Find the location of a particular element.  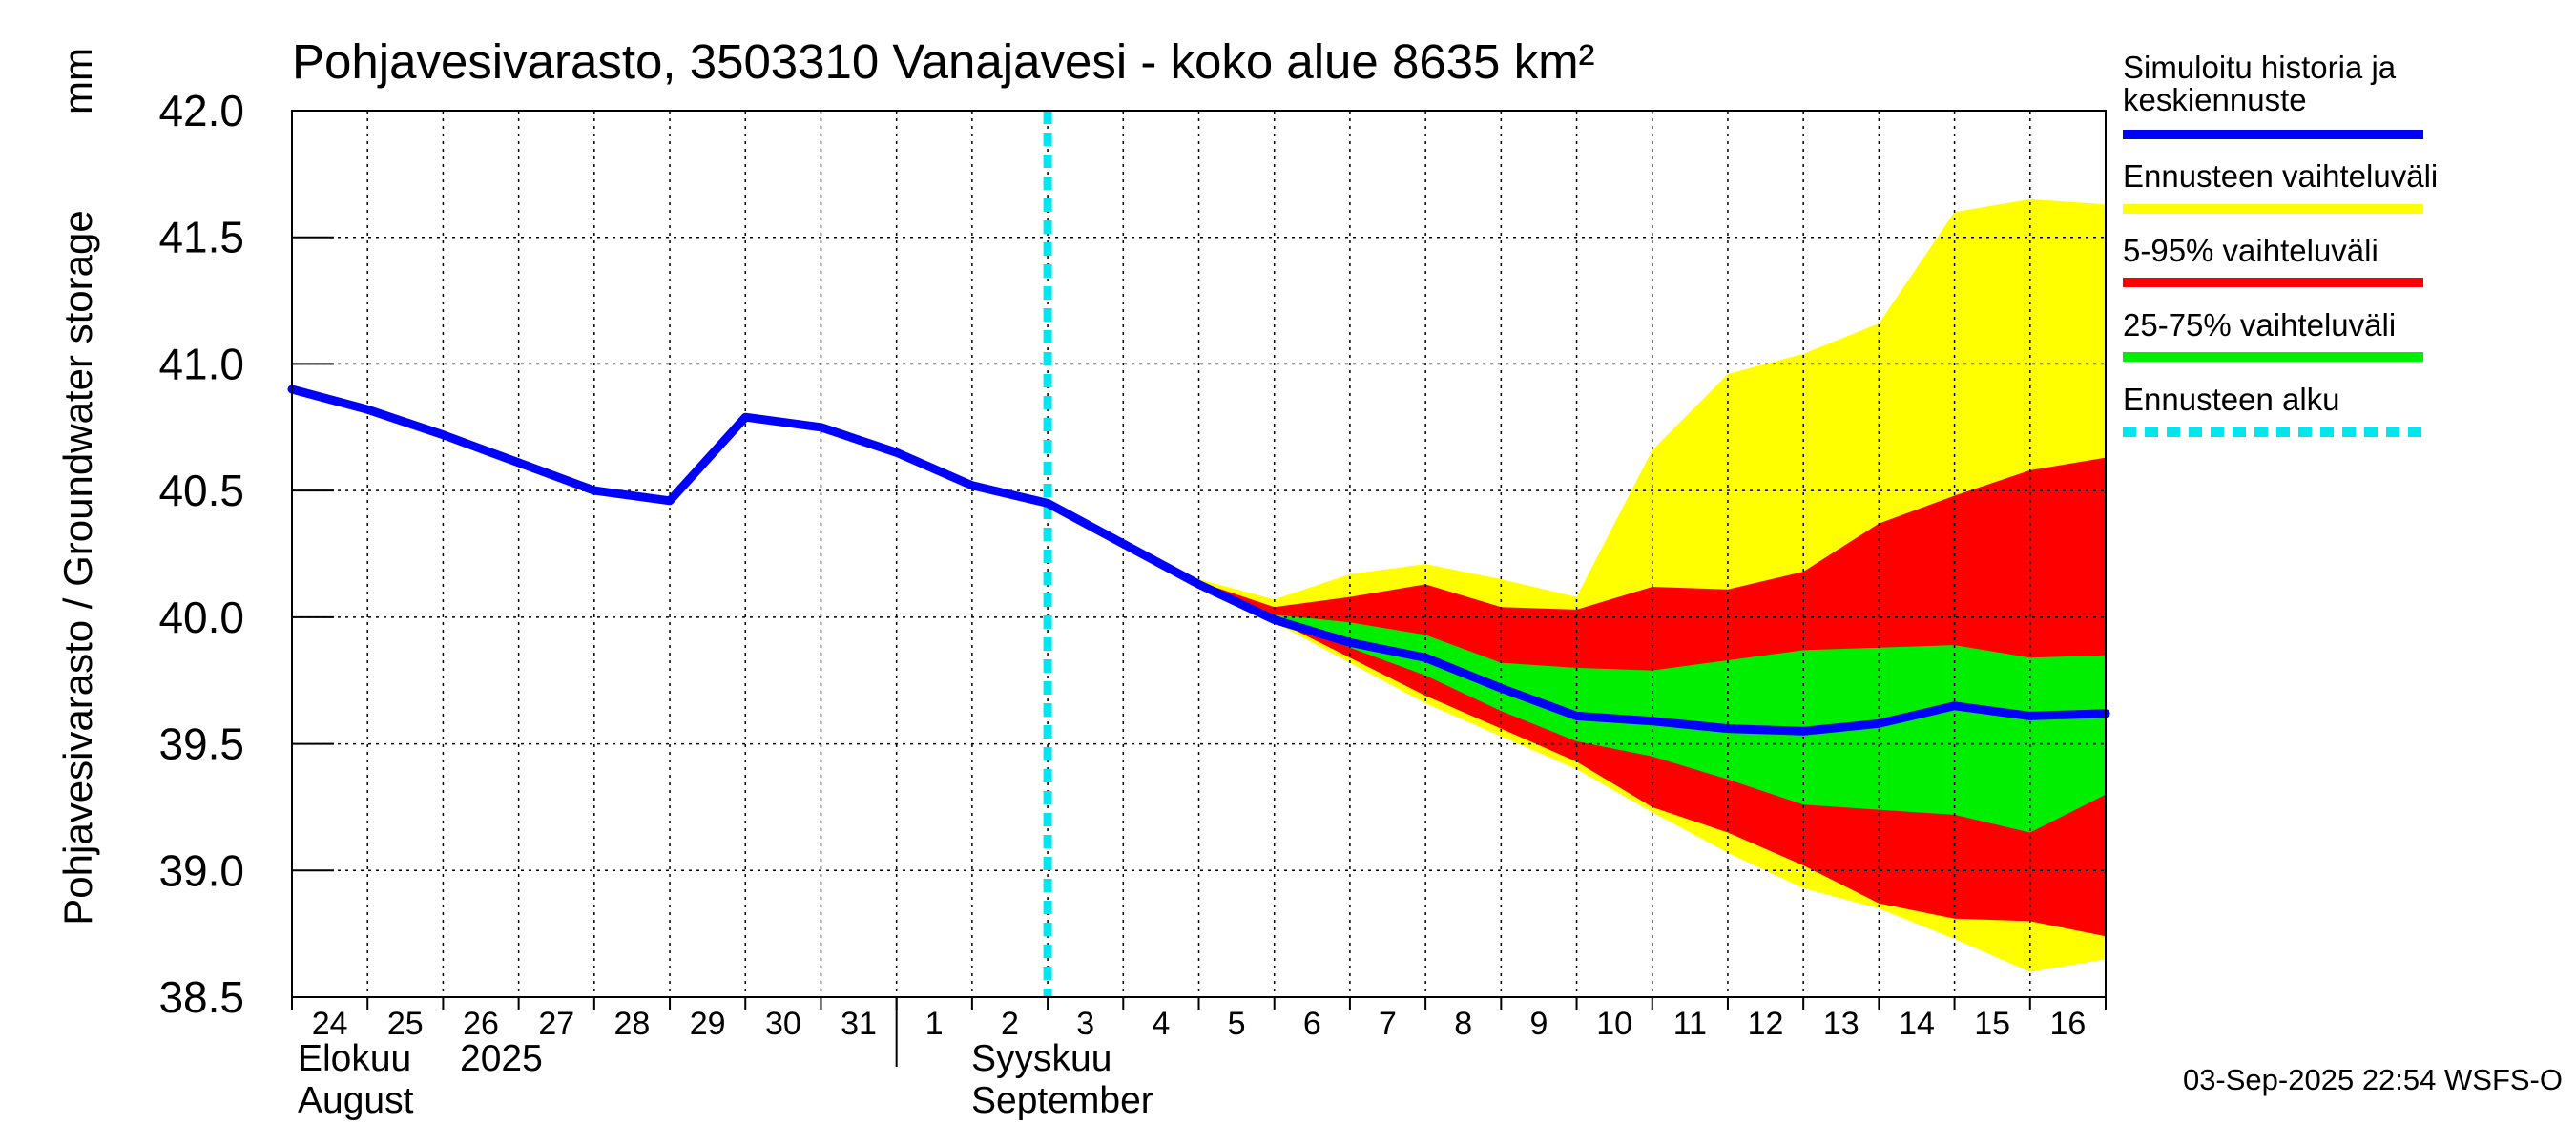

legend-label: 25-75% vaihteluväli is located at coordinates (2259, 325).